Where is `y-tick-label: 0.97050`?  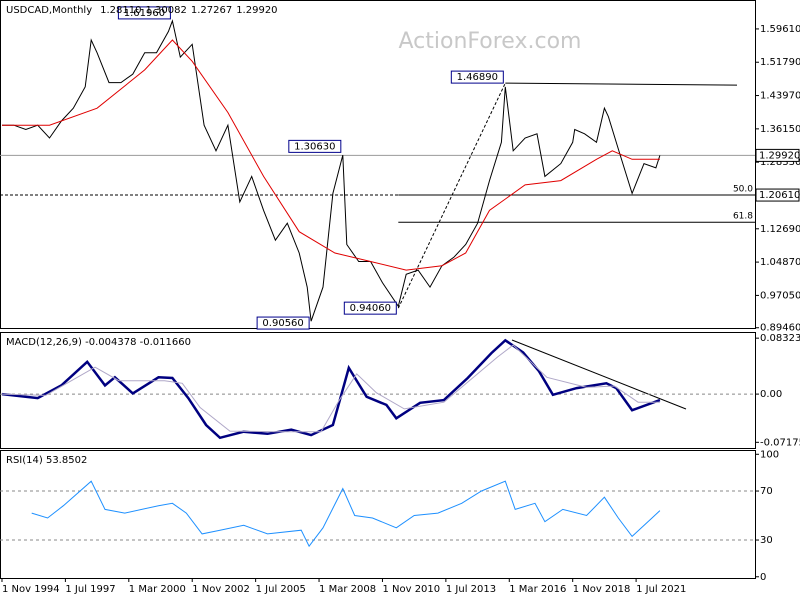 y-tick-label: 0.97050 is located at coordinates (780, 295).